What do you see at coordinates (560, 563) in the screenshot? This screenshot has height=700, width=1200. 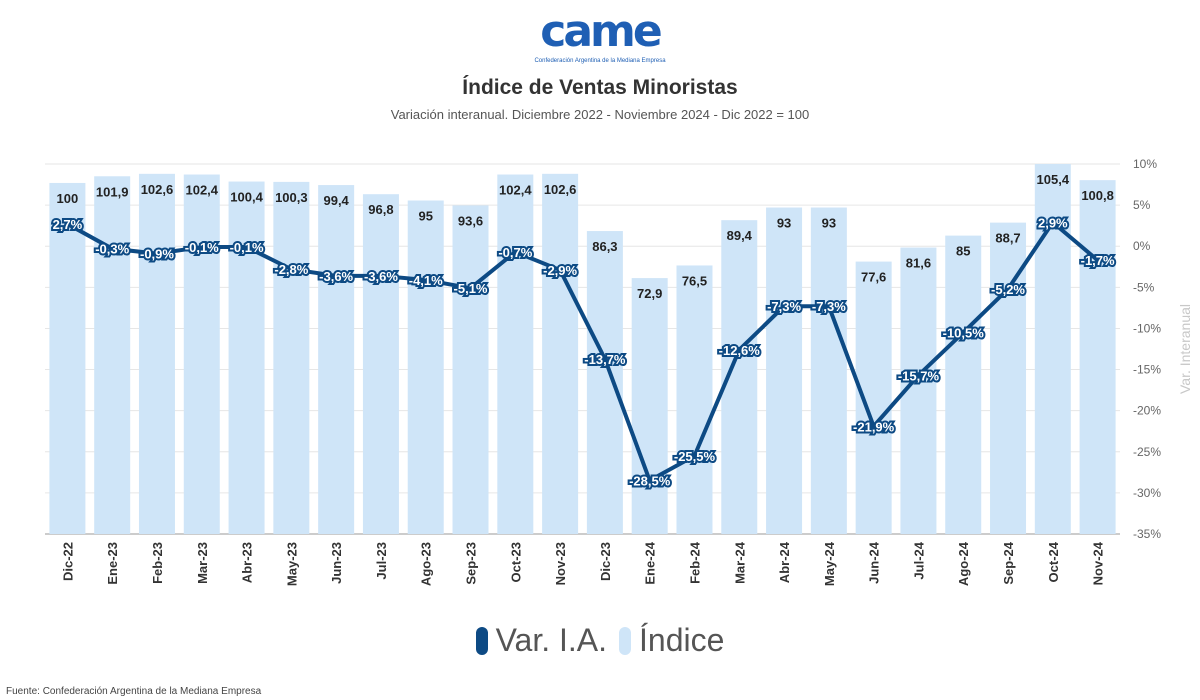 I see `x-tick-label: Nov-23` at bounding box center [560, 563].